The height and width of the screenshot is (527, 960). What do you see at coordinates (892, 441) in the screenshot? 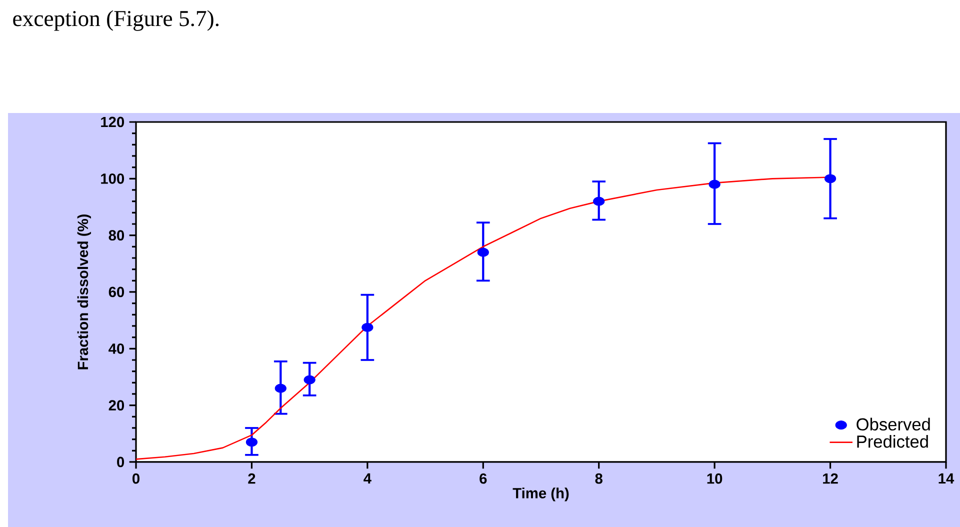
I see `legend-label: Predicted` at bounding box center [892, 441].